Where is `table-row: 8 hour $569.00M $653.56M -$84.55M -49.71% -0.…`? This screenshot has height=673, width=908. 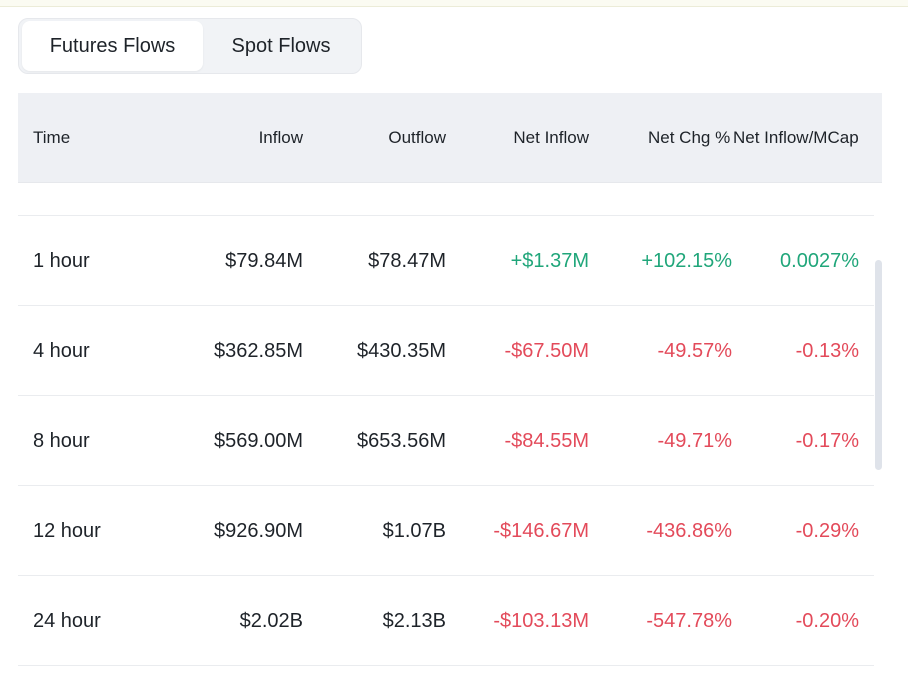 table-row: 8 hour $569.00M $653.56M -$84.55M -49.71% -0.… is located at coordinates (446, 441).